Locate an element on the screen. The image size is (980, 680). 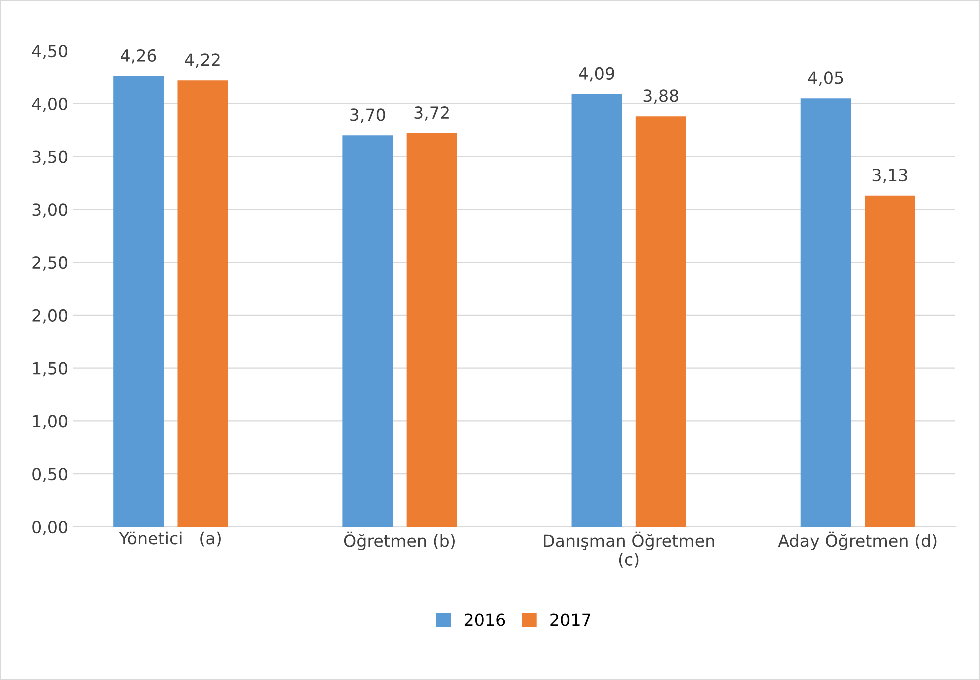
x-tick-label: Aday Öğretmen (d) is located at coordinates (857, 541).